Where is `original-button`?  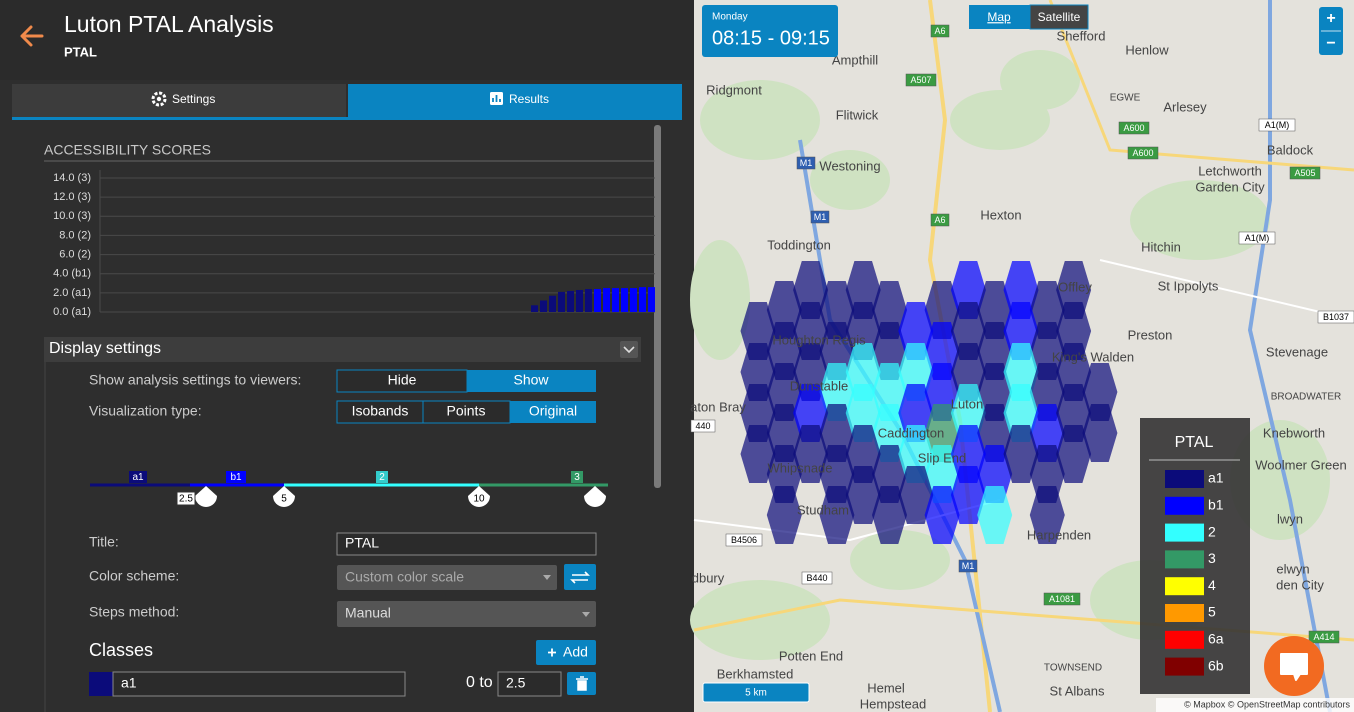 original-button is located at coordinates (553, 412).